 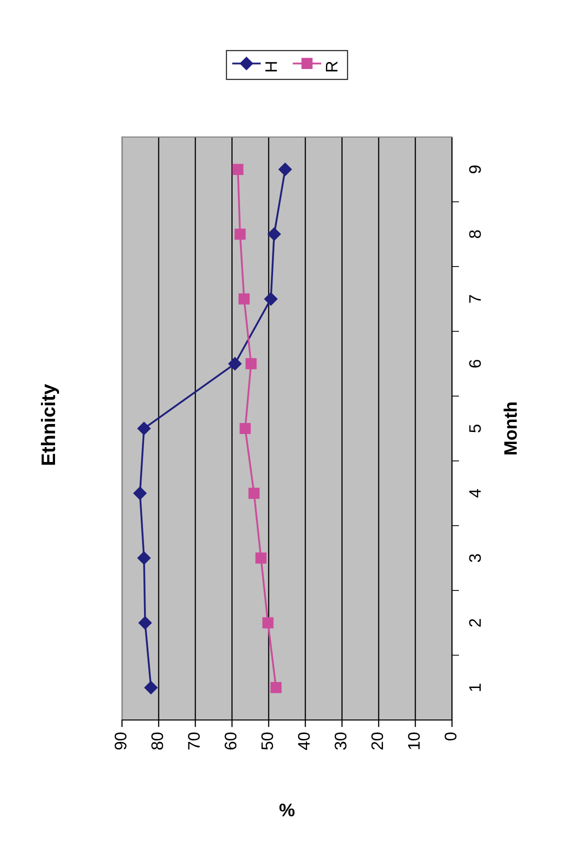 What do you see at coordinates (475, 428) in the screenshot?
I see `y-tick-label: 5` at bounding box center [475, 428].